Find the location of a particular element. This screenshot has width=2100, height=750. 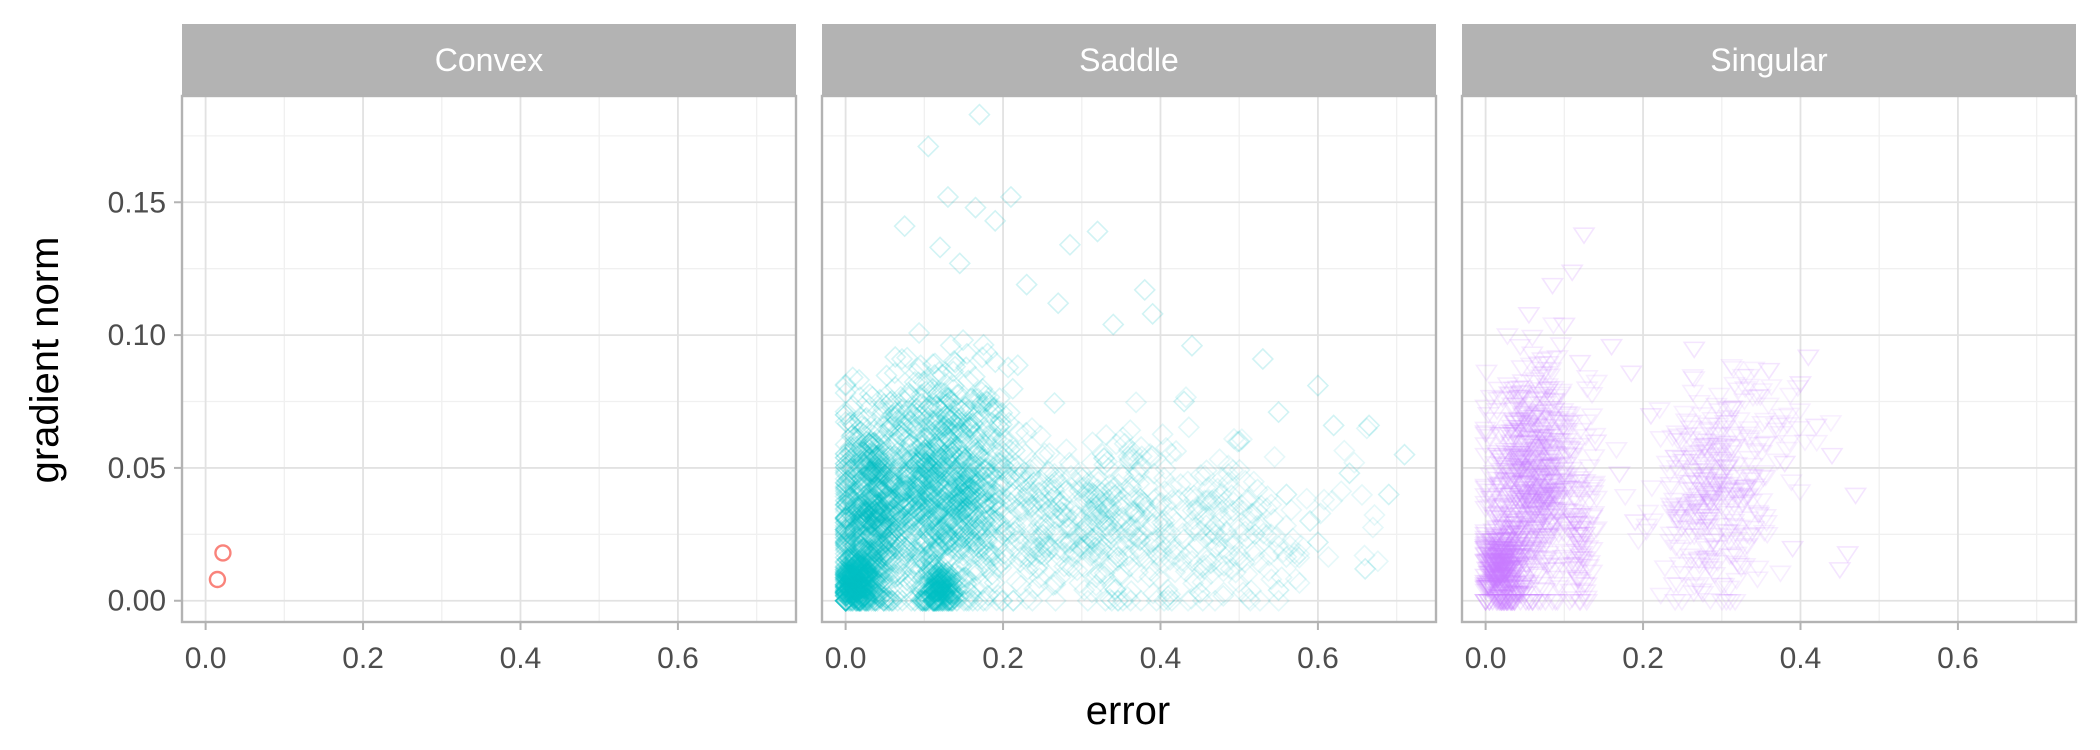

x-axis: 0.0 0.2 0.4 0.6 is located at coordinates (1722, 648).